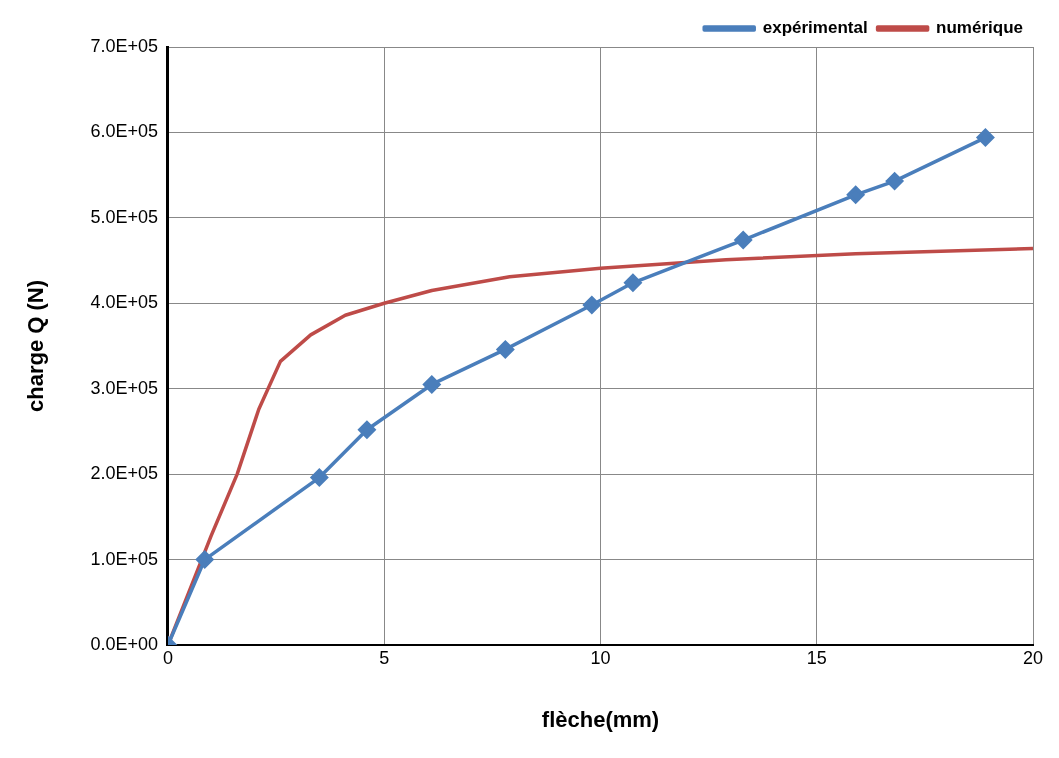 The image size is (1059, 758). Describe the element at coordinates (124, 216) in the screenshot. I see `y-tick-label: 5.0E+05` at that location.